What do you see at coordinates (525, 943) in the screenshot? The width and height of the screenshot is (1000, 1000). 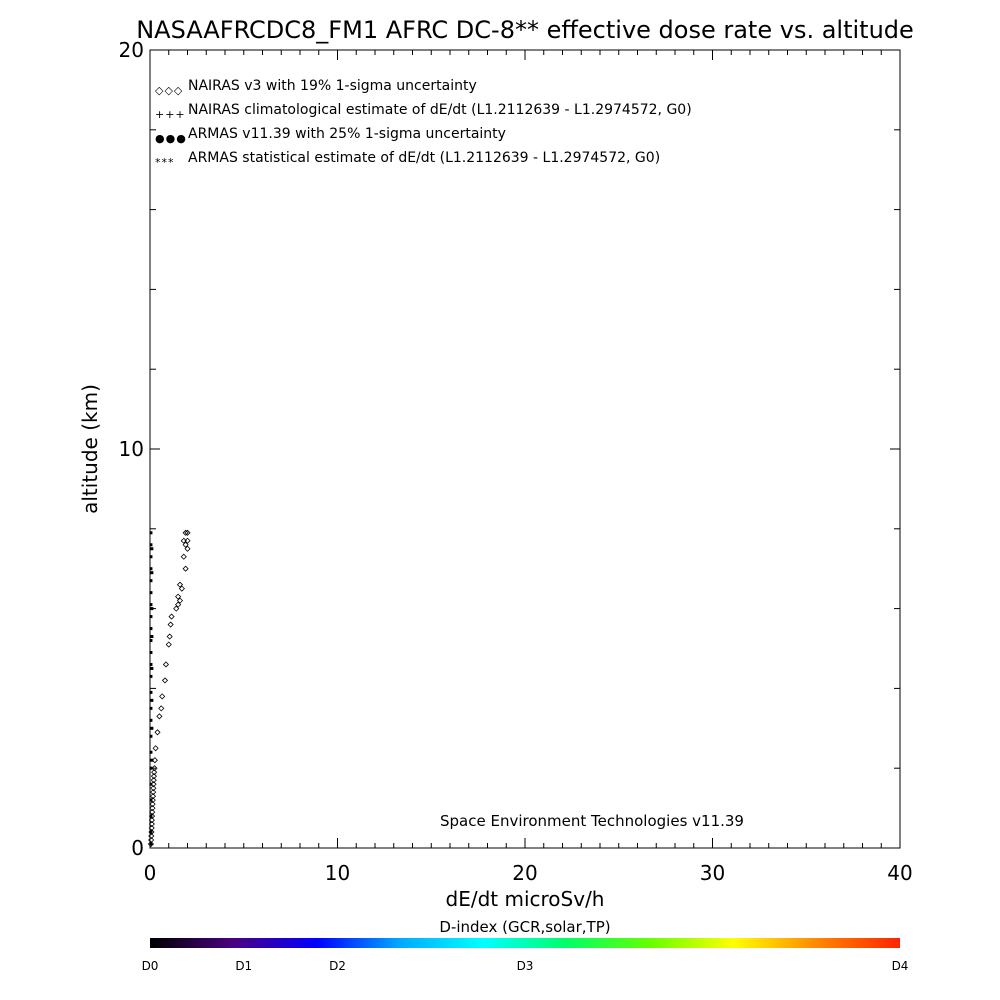 I see `colorbar` at bounding box center [525, 943].